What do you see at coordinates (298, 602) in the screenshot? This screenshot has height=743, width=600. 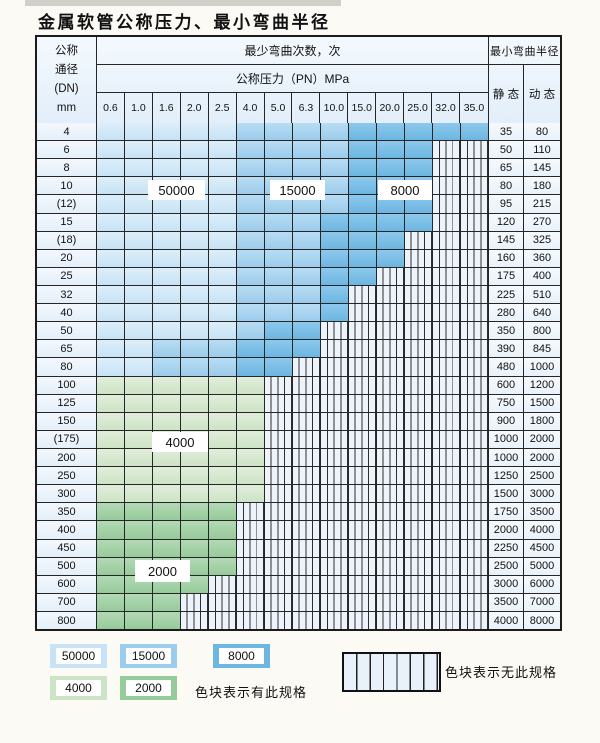 I see `table-row: 700 3500 7000` at bounding box center [298, 602].